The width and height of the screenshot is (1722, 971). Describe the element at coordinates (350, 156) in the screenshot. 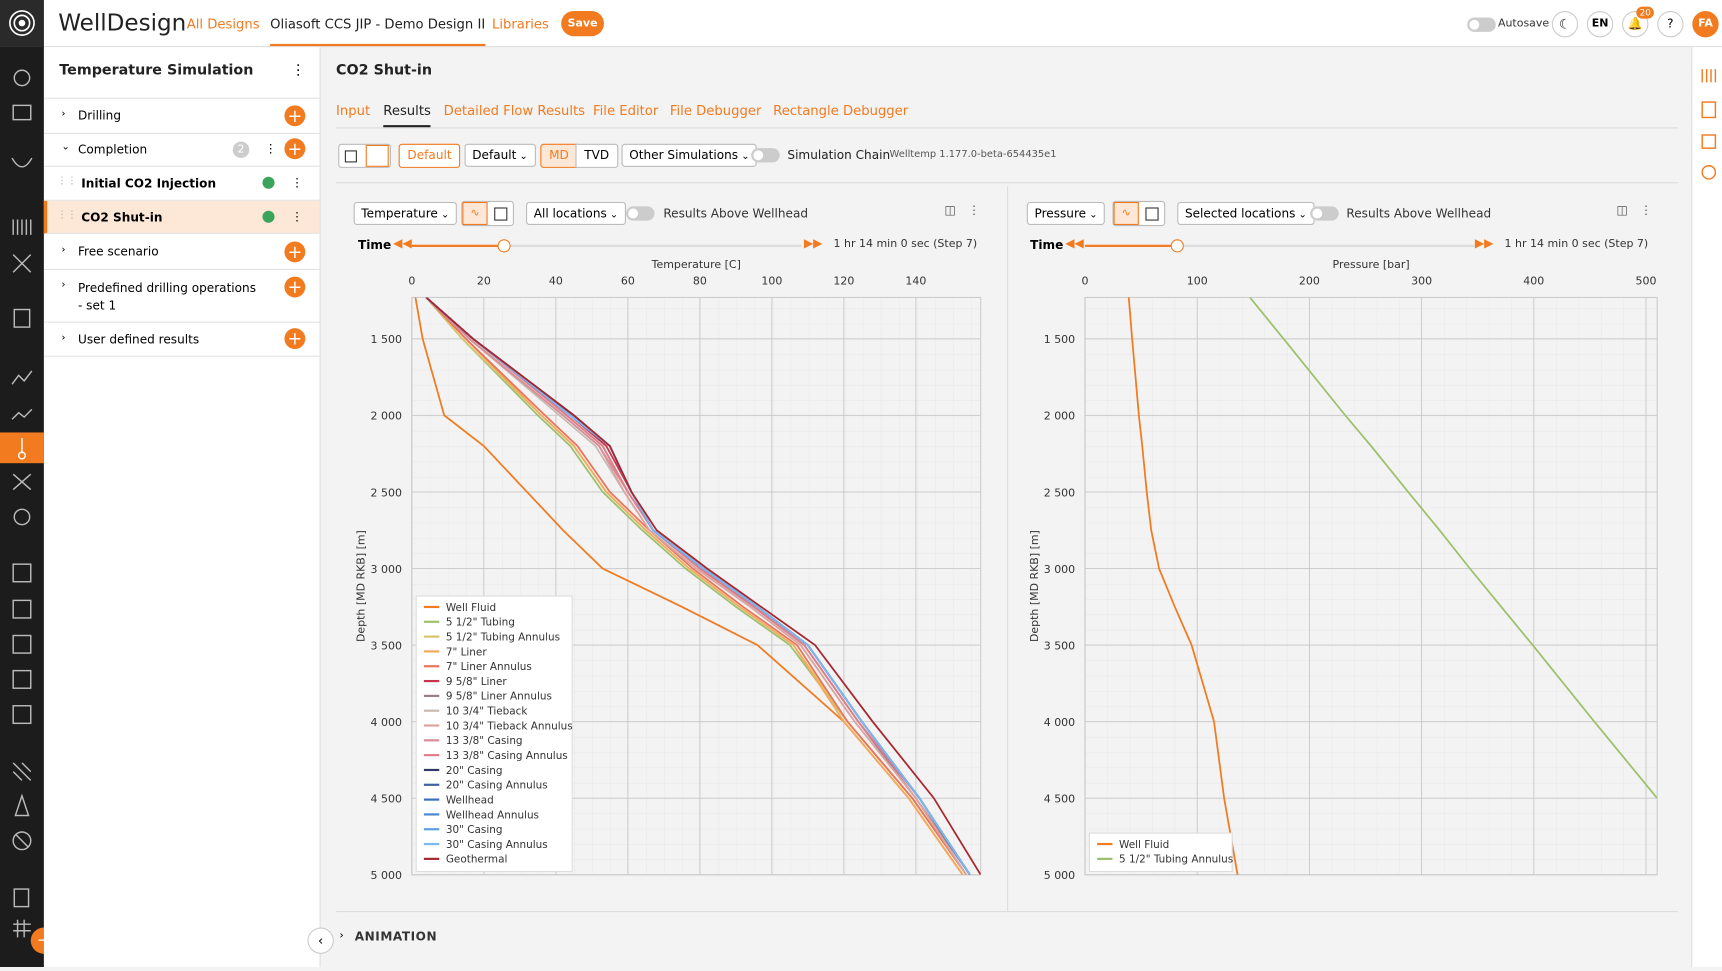

I see `layout-single` at that location.